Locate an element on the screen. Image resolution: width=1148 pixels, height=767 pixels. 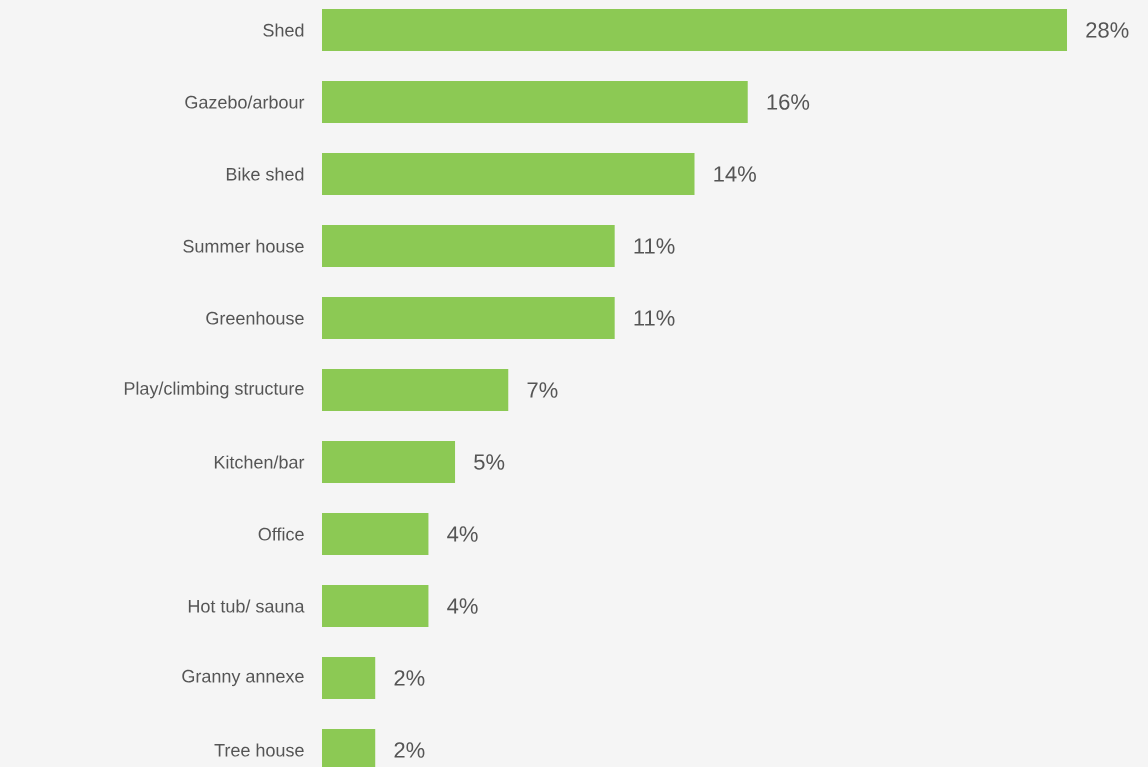
data-label: 28% is located at coordinates (1107, 30).